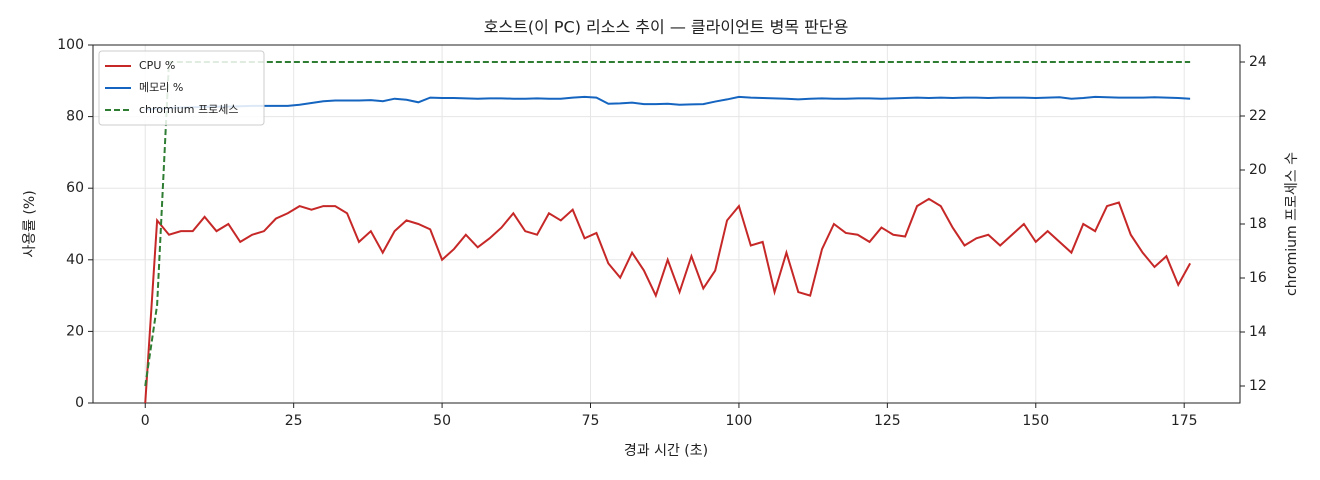  I want to click on x-tick-label: 50, so click(442, 421).